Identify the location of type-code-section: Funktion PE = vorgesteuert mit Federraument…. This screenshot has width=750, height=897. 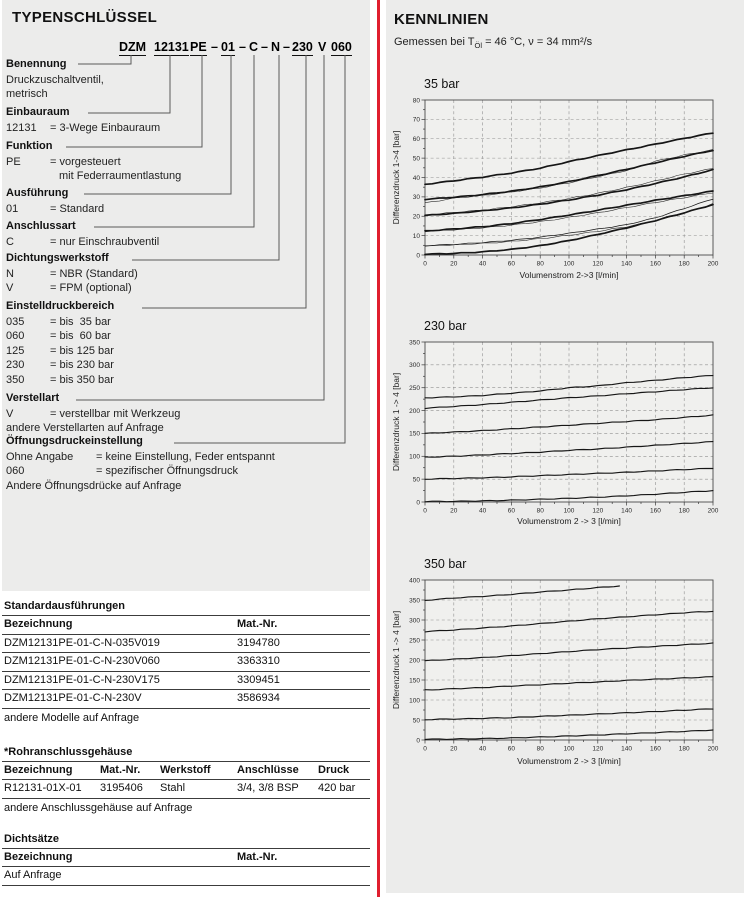
(187, 161).